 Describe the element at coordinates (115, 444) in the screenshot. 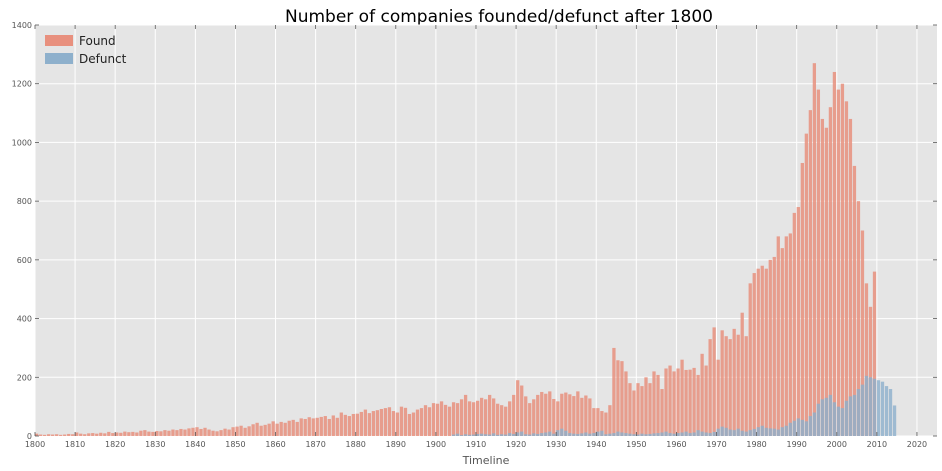

I see `x-tick-label: 1820` at that location.